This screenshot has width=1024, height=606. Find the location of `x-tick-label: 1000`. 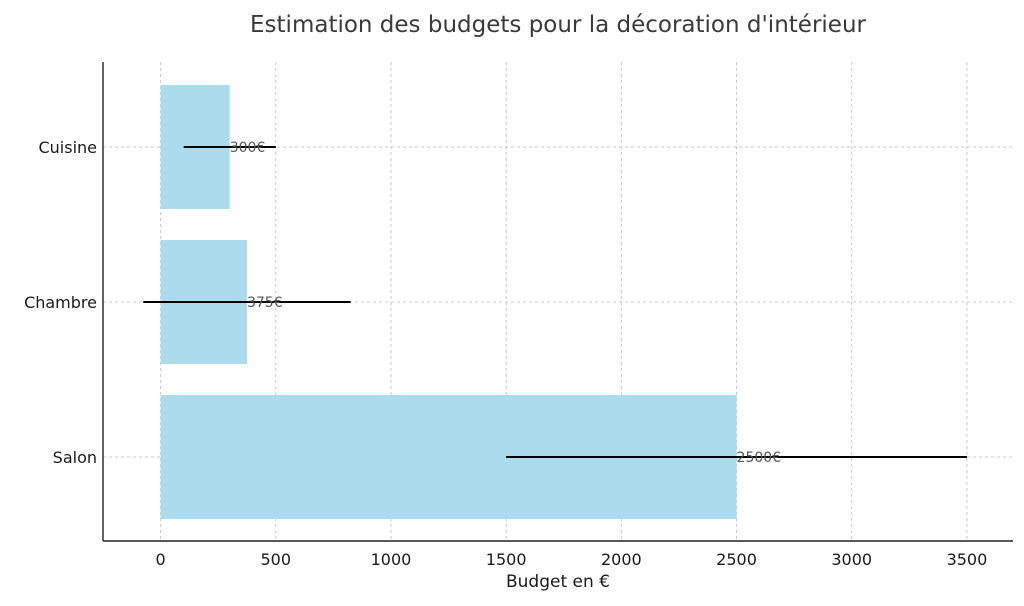

x-tick-label: 1000 is located at coordinates (391, 559).